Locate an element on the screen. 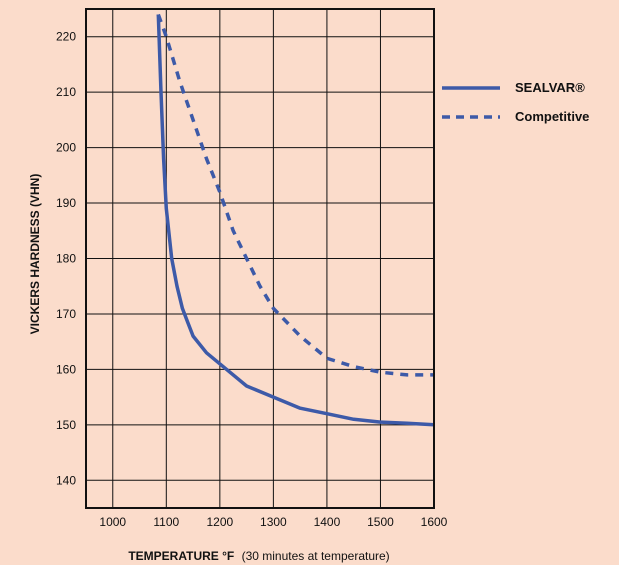  y-axis-title: VICKERS HARDNESS (VHN) is located at coordinates (35, 254).